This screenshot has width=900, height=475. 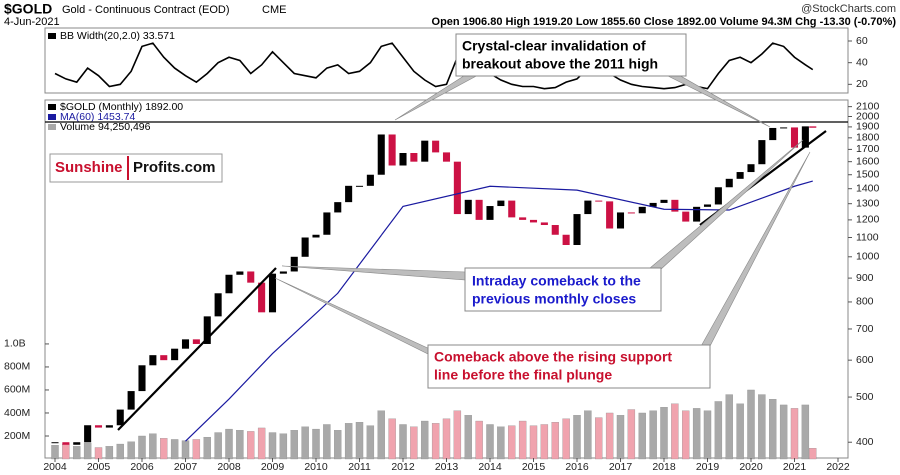 What do you see at coordinates (534, 467) in the screenshot?
I see `x-tick-label: 2015` at bounding box center [534, 467].